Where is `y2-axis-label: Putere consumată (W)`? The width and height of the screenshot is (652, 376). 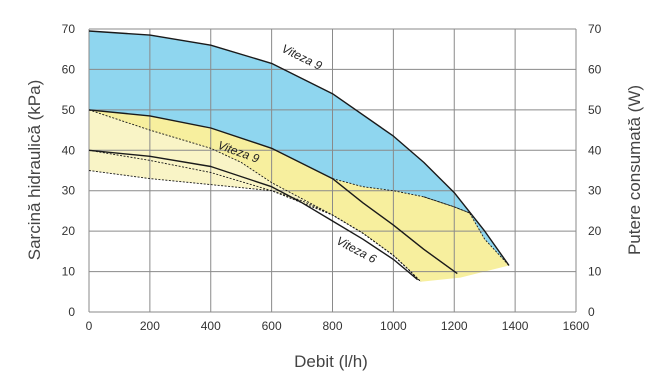
y2-axis-label: Putere consumată (W) is located at coordinates (634, 170).